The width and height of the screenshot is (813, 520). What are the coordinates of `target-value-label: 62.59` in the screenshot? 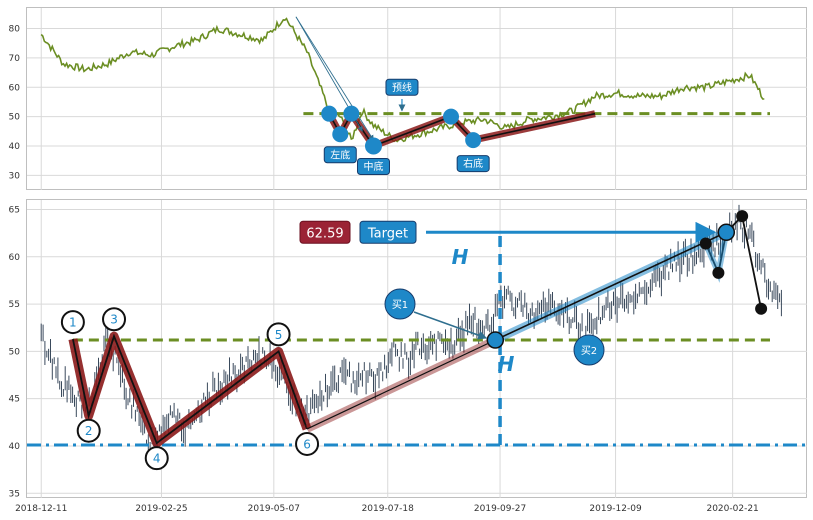 It's located at (324, 233).